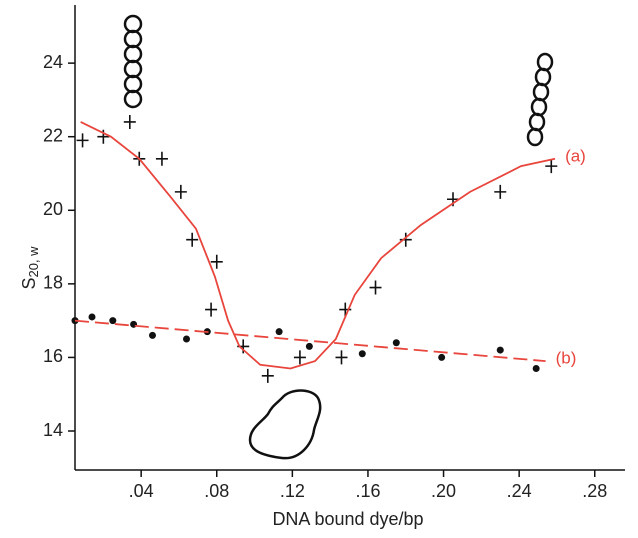  I want to click on fit-line, so click(310, 341).